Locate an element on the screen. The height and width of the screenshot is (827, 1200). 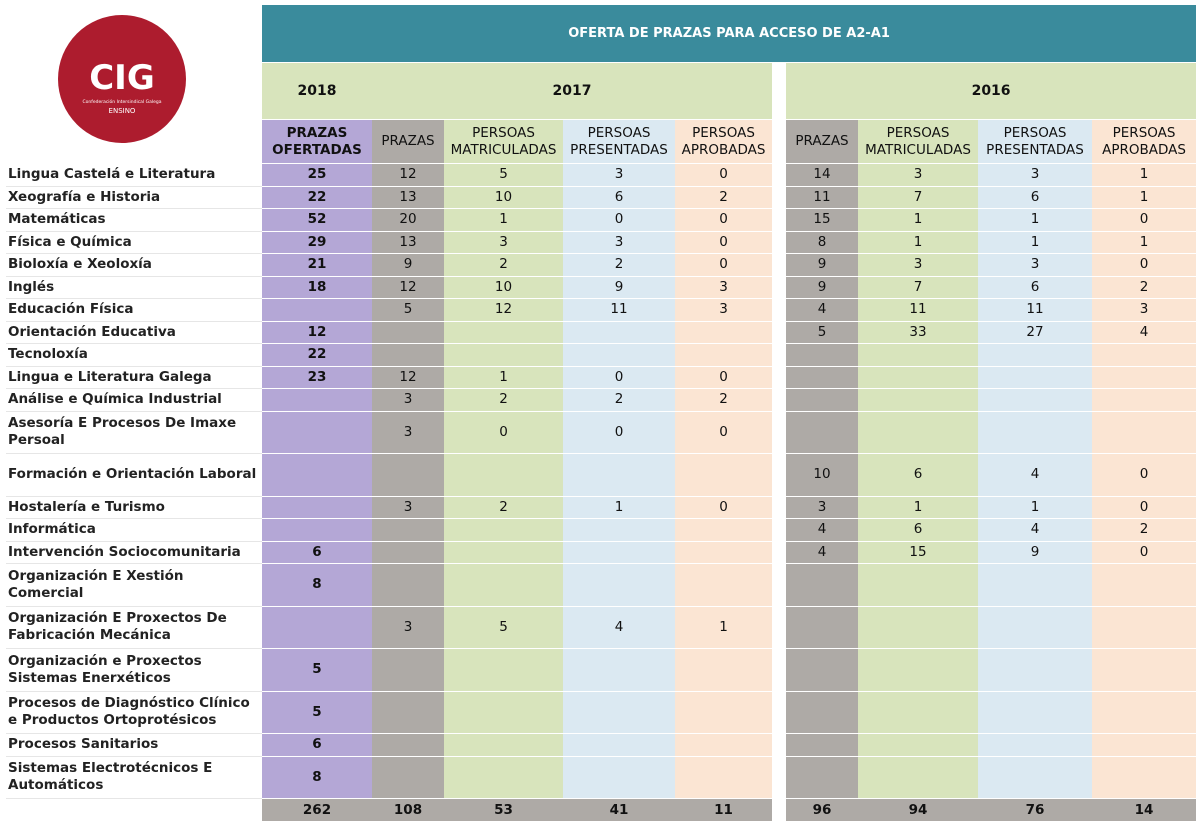
data-row: Análise e Química Industrial 3 2 2 2 is located at coordinates (601, 400).